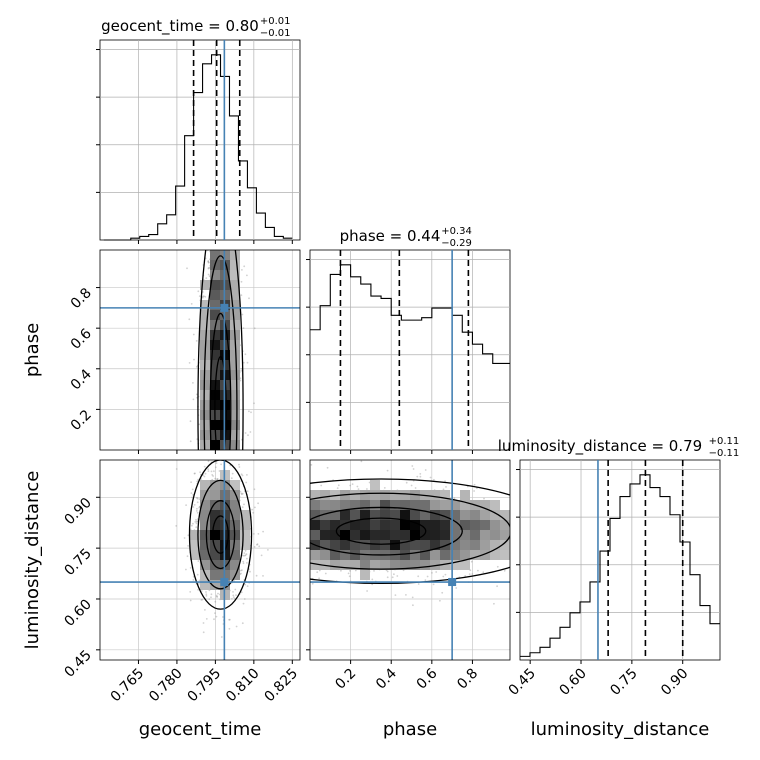  Describe the element at coordinates (724, 441) in the screenshot. I see `title-upper-error: +0.11` at that location.